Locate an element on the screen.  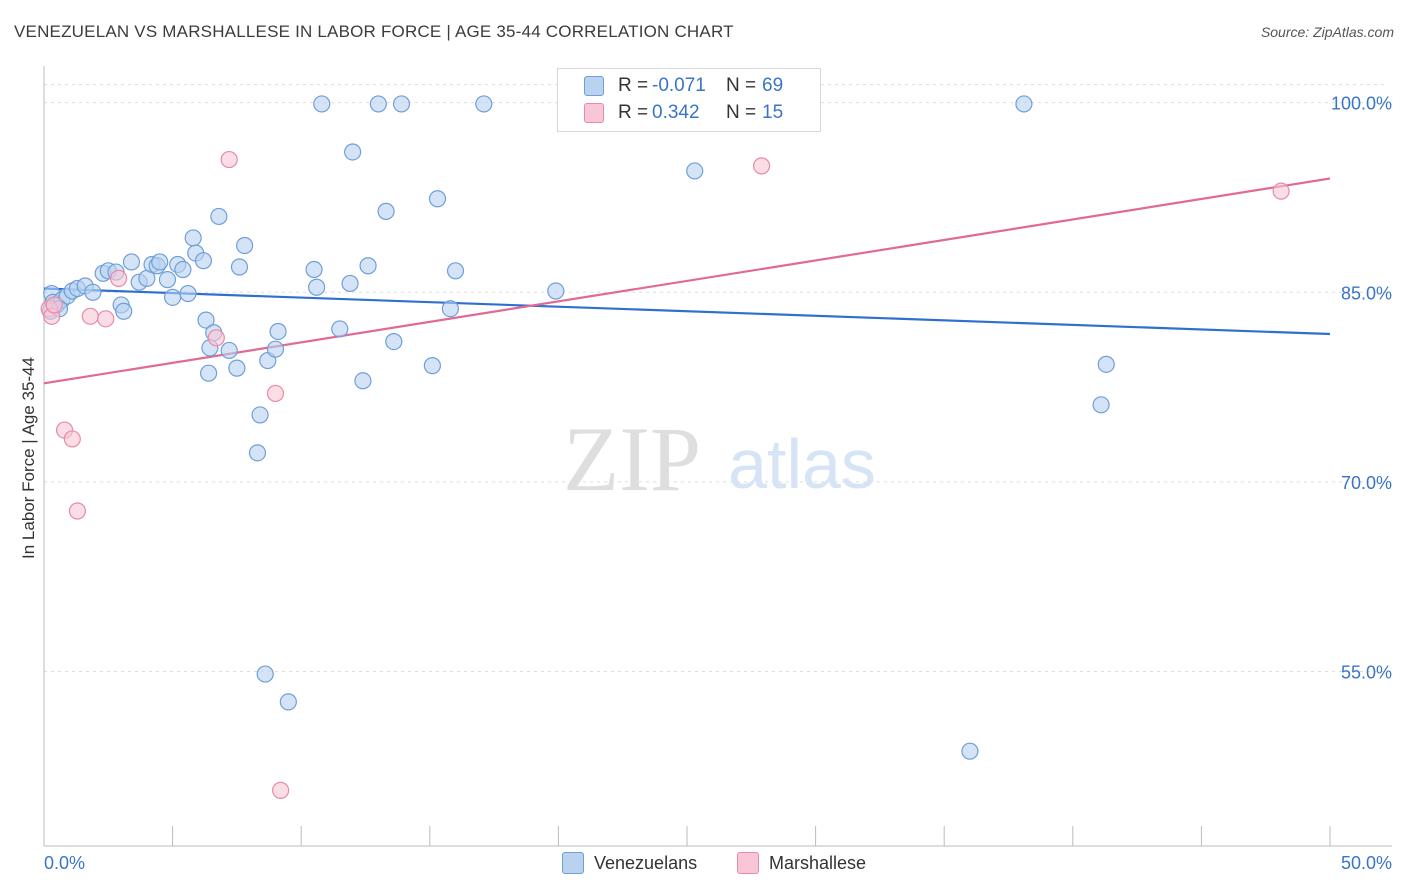
y-tick-label: 55.0% is located at coordinates (1366, 673).